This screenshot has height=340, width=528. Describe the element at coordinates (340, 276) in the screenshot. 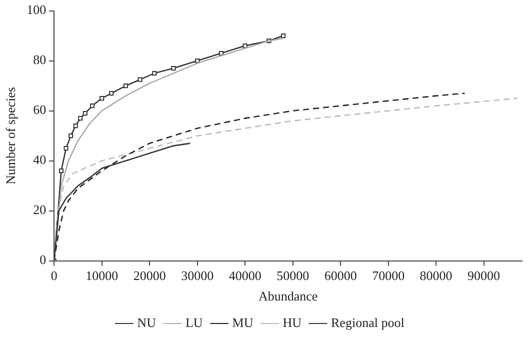

I see `x-tick-label: 60000` at that location.